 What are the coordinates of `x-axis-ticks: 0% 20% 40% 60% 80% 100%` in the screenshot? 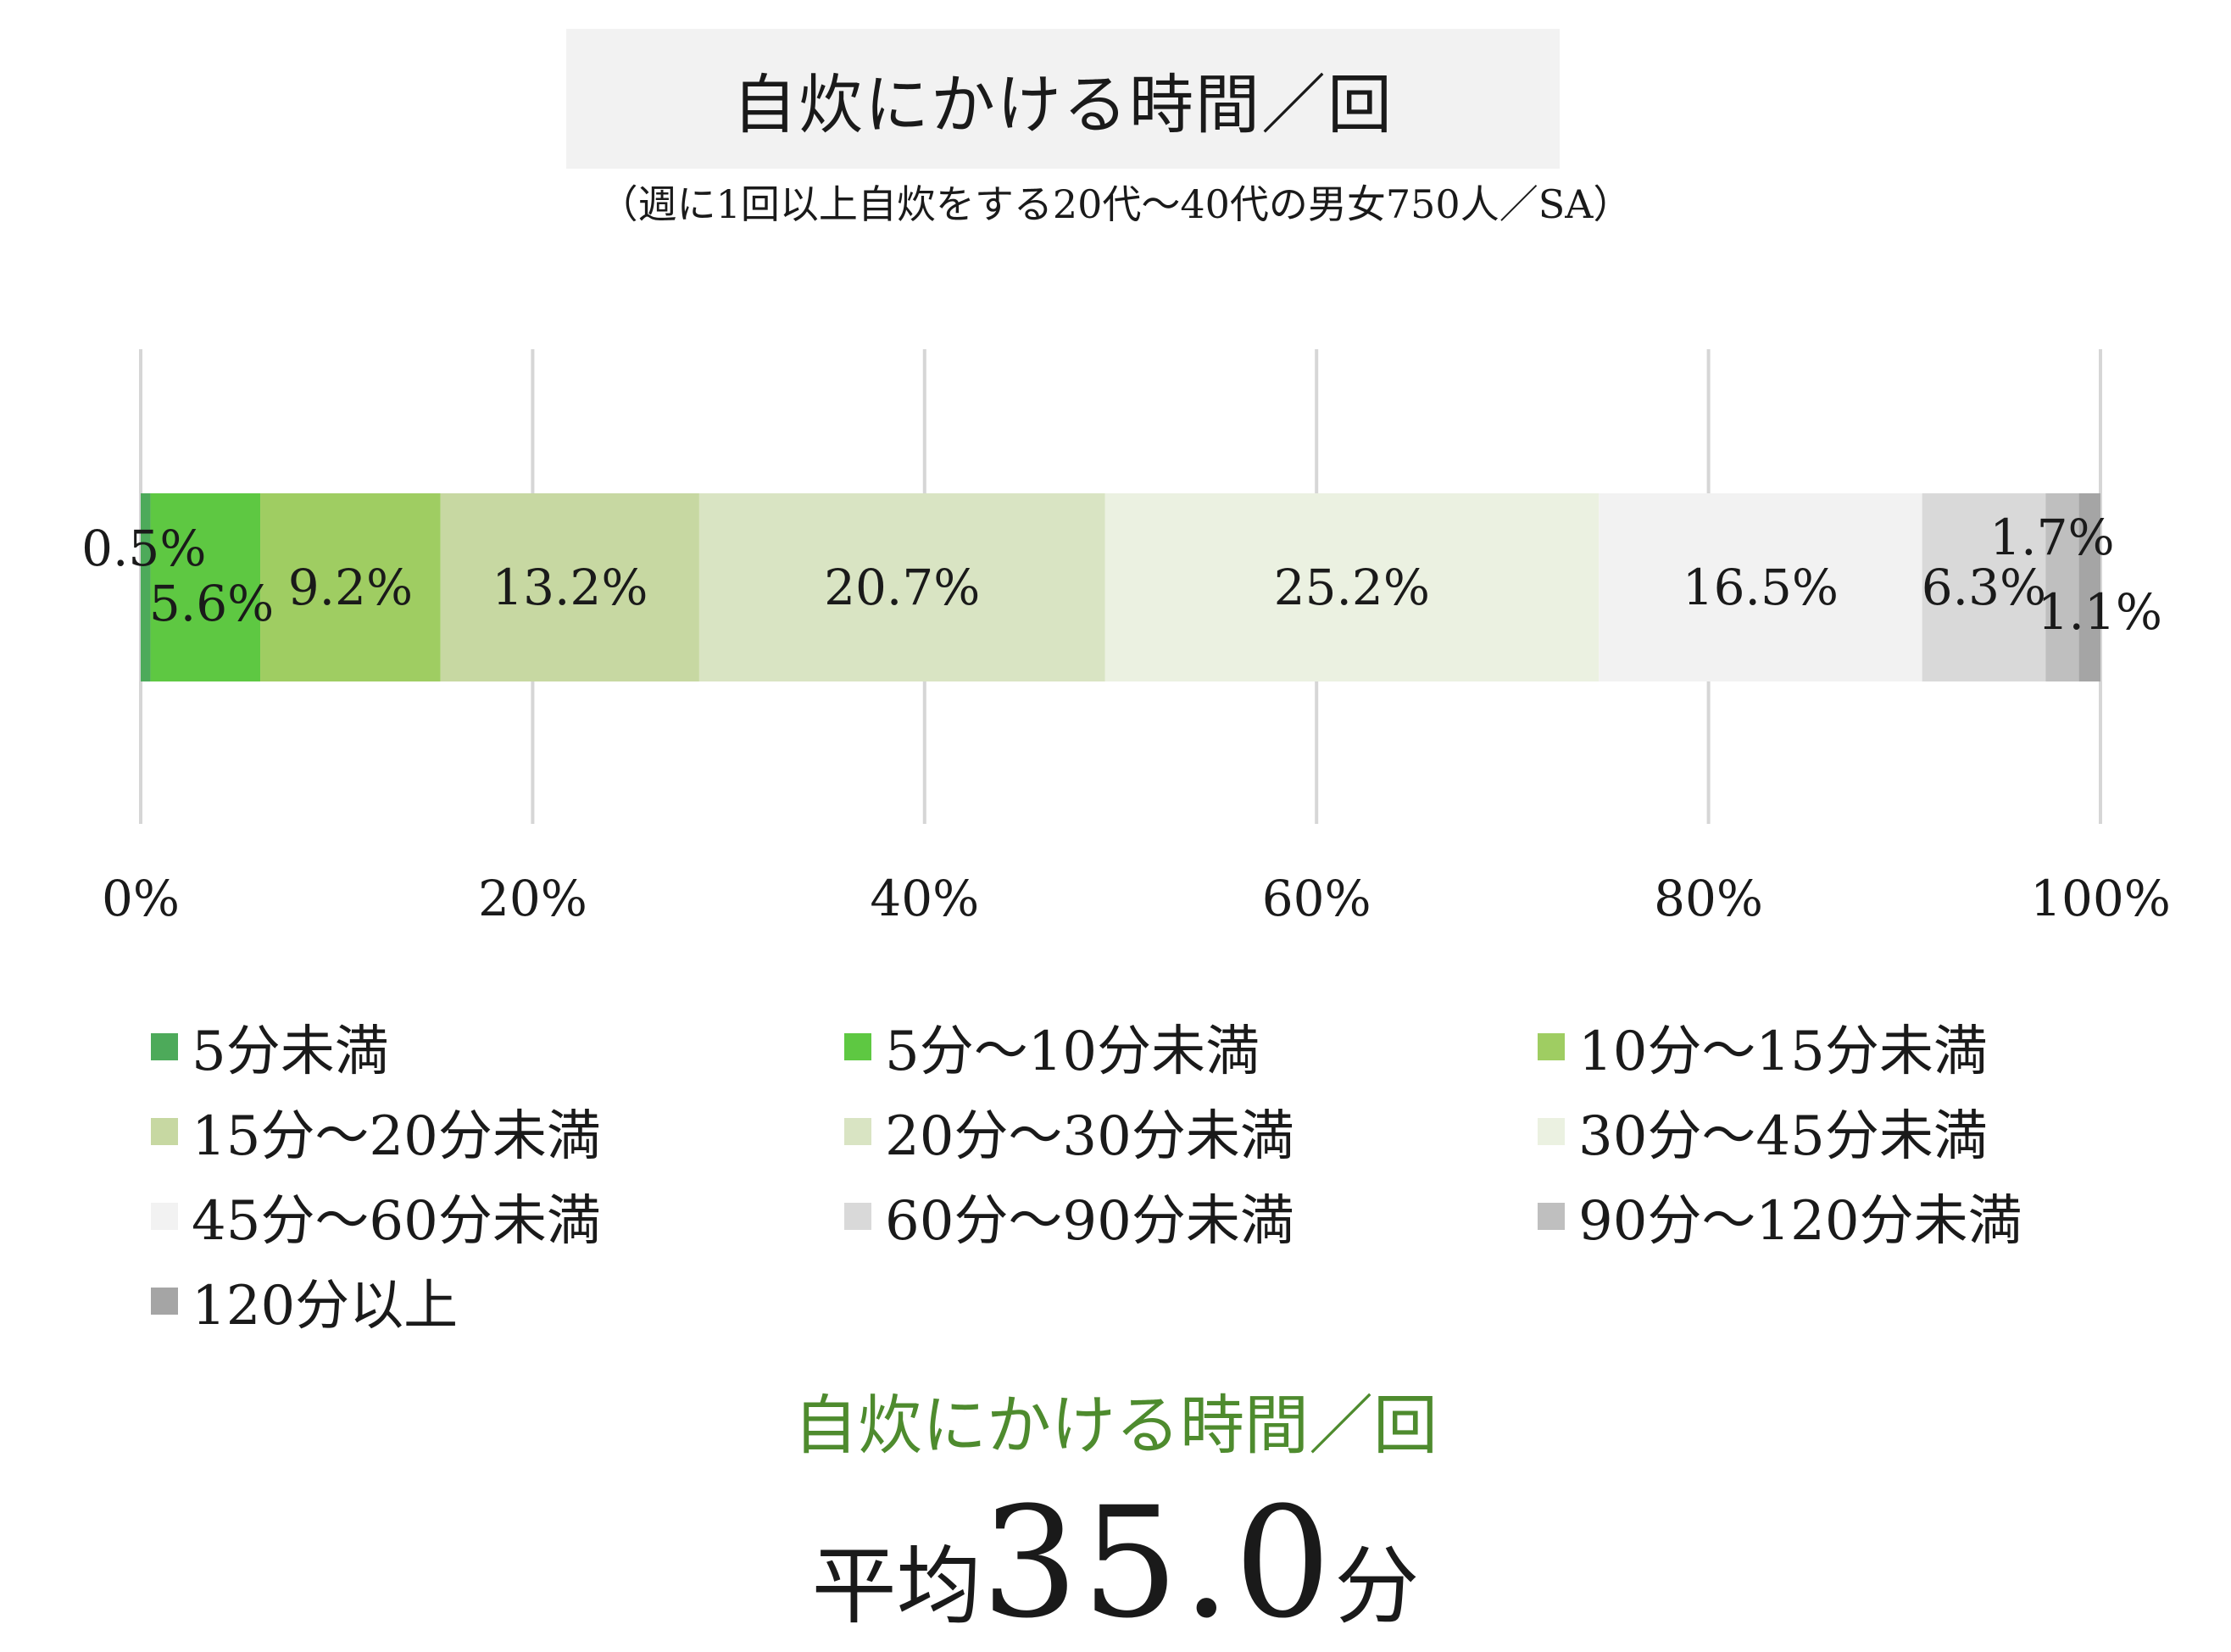 It's located at (1137, 898).